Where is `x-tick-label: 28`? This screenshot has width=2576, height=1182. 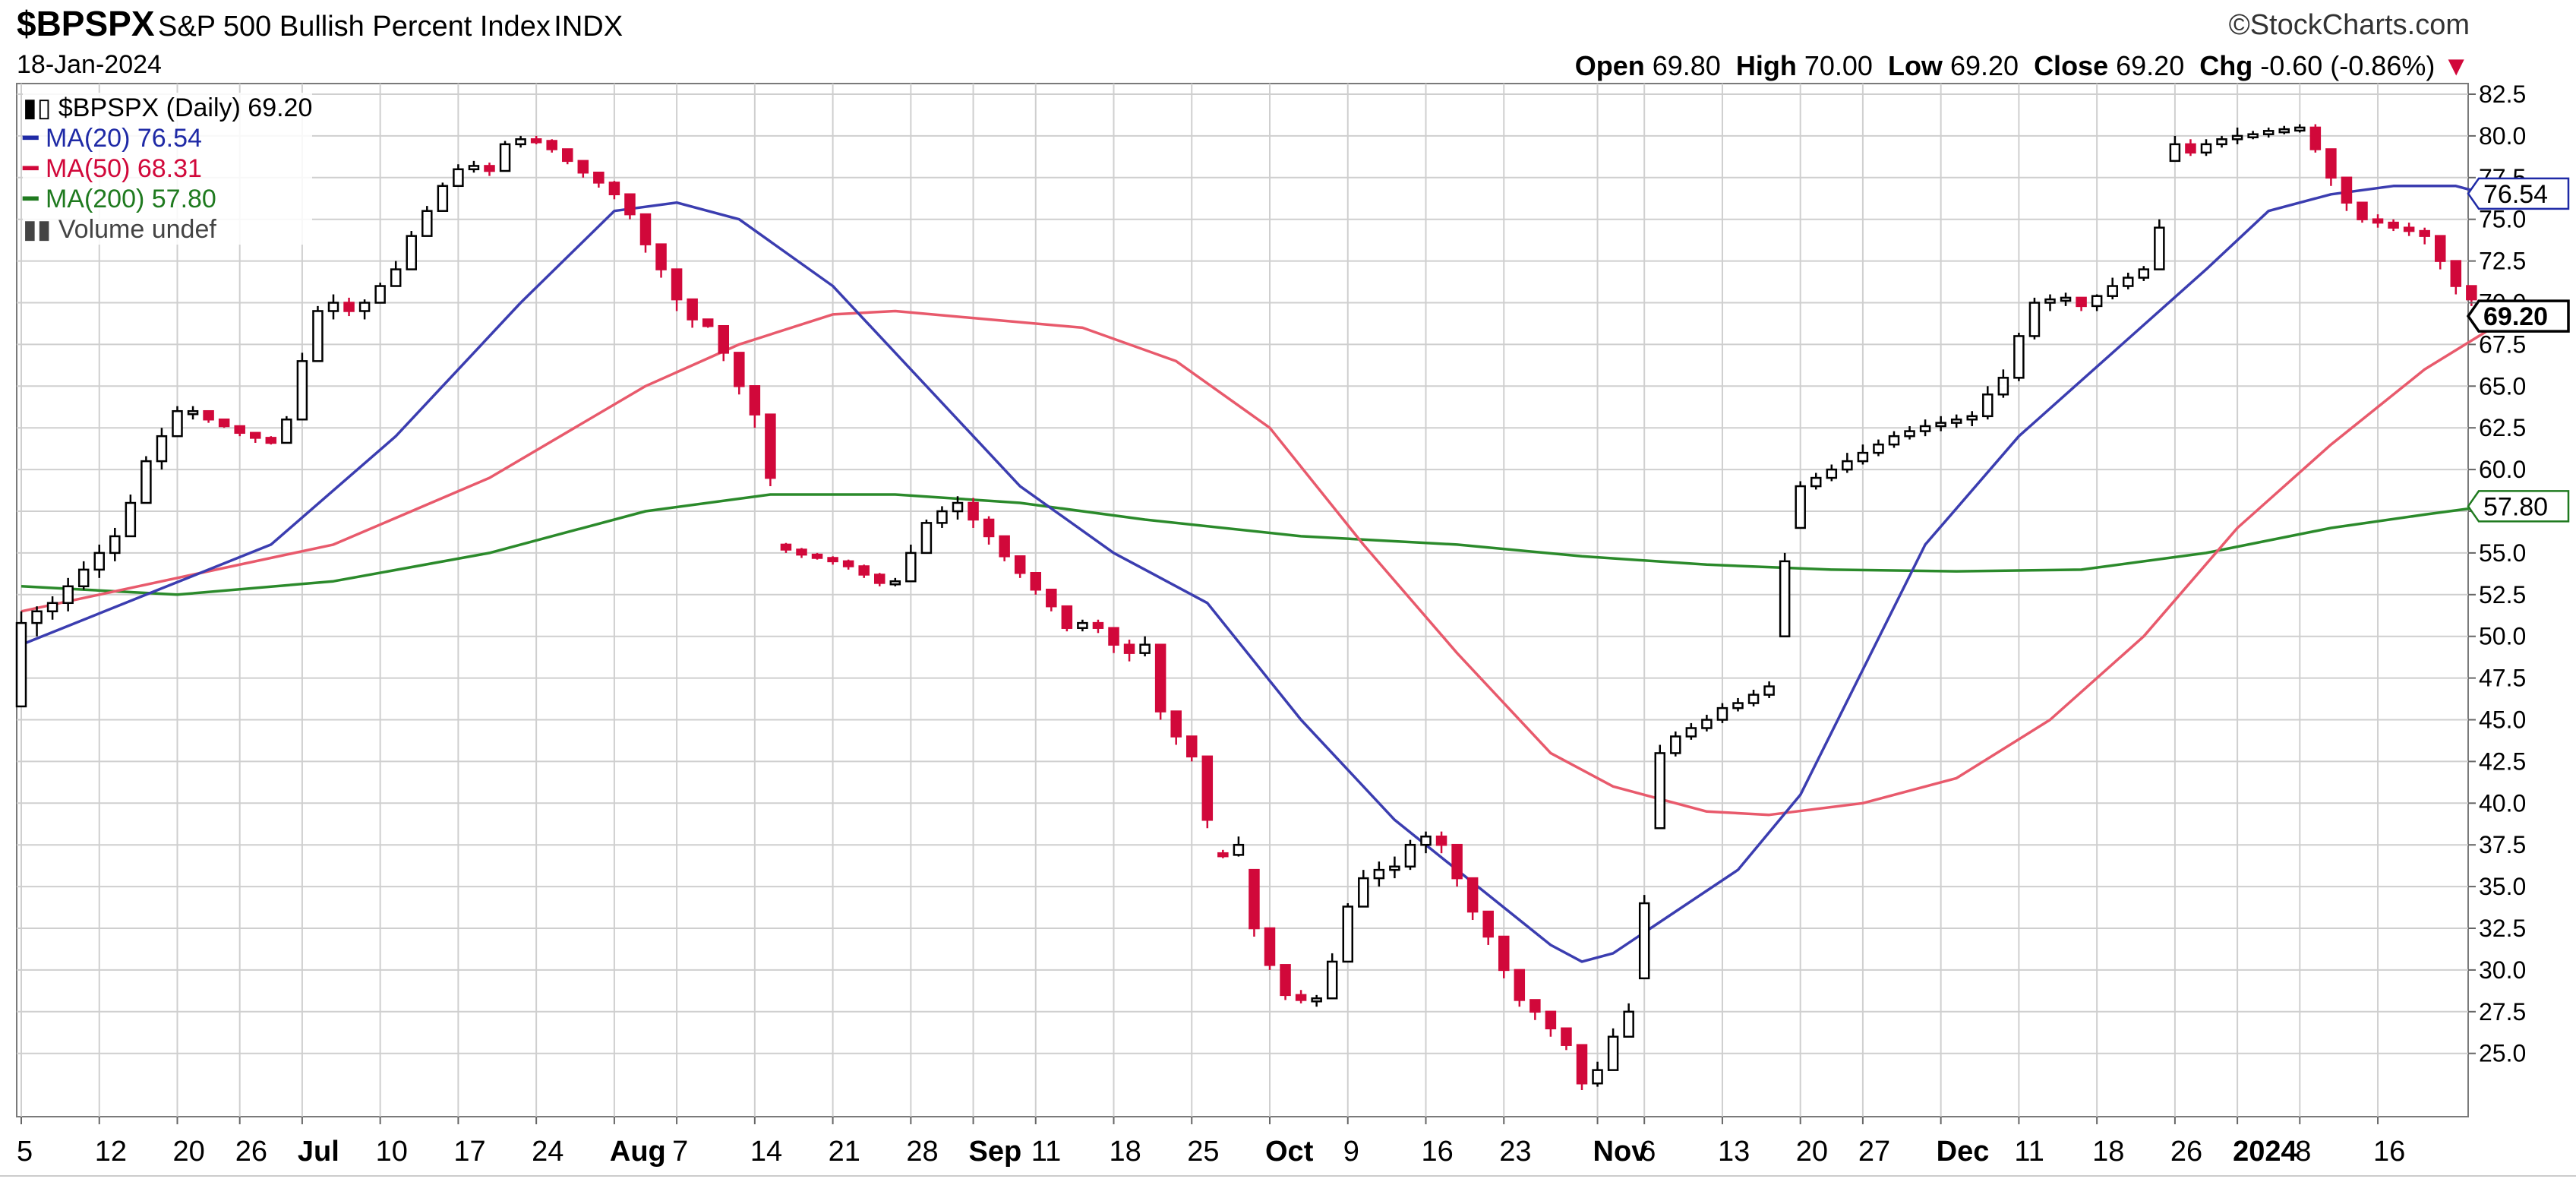
x-tick-label: 28 is located at coordinates (922, 1152).